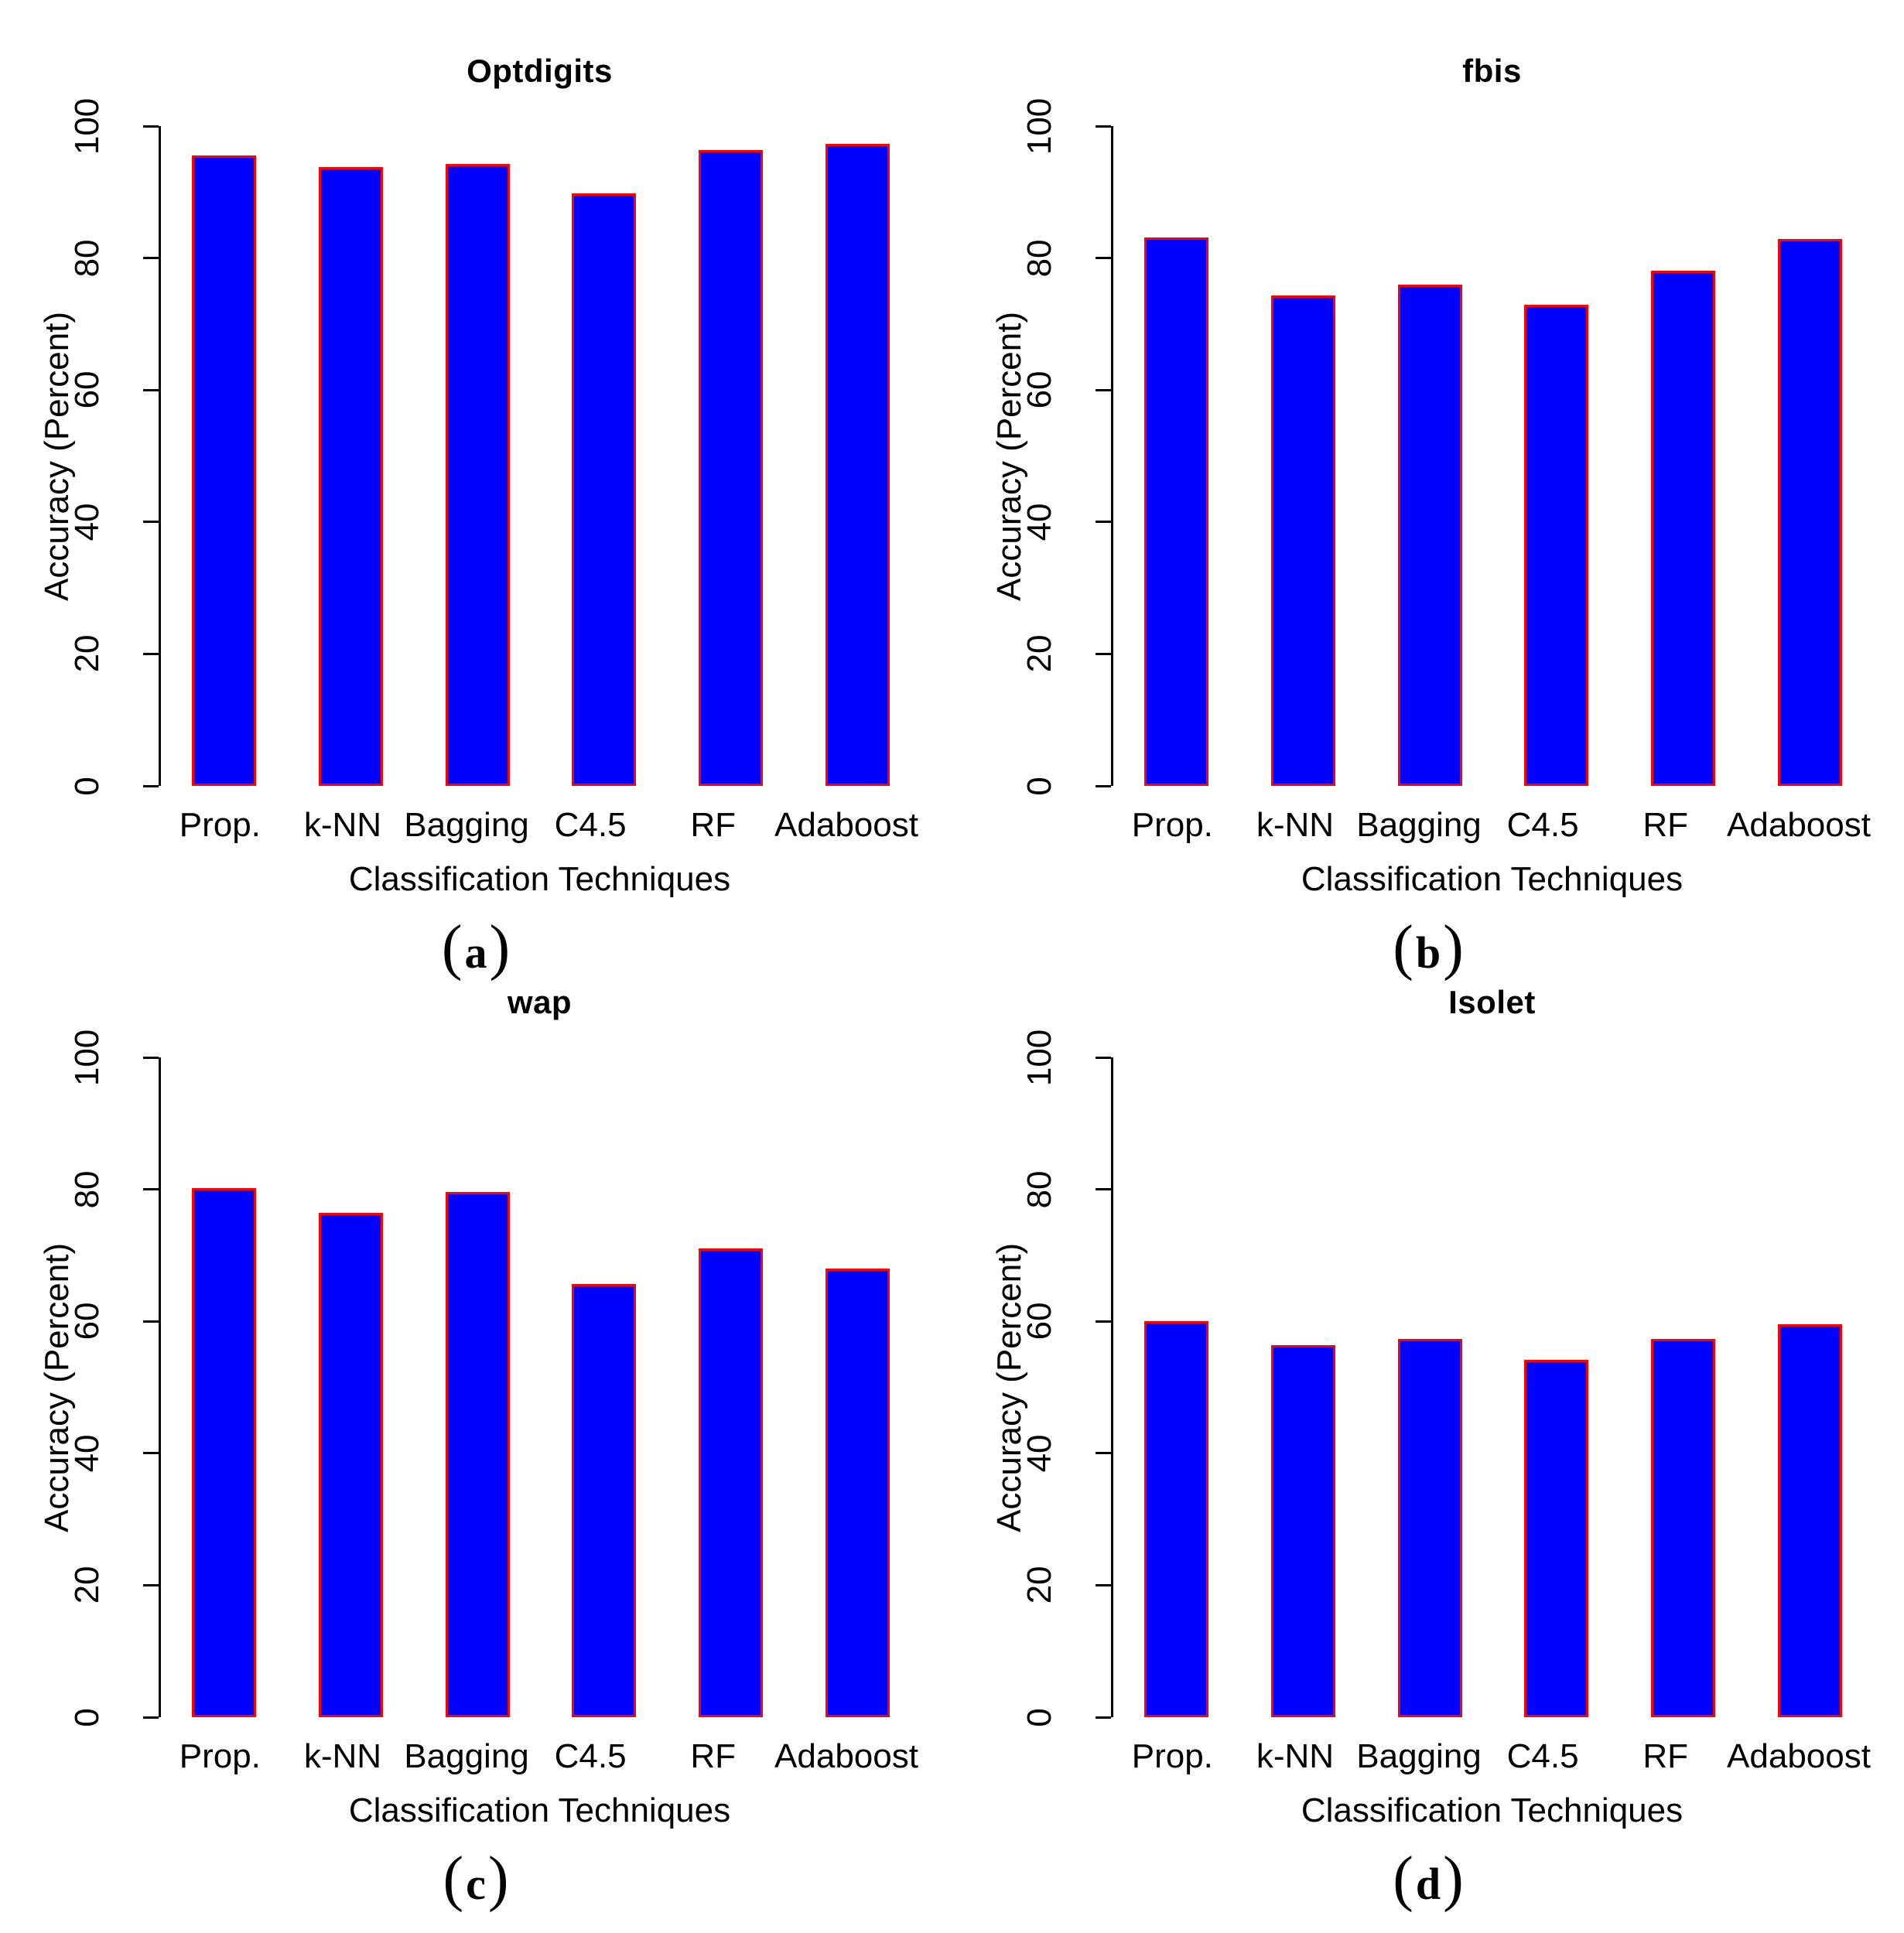 The width and height of the screenshot is (1904, 1933). I want to click on caption-letter: c, so click(476, 1884).